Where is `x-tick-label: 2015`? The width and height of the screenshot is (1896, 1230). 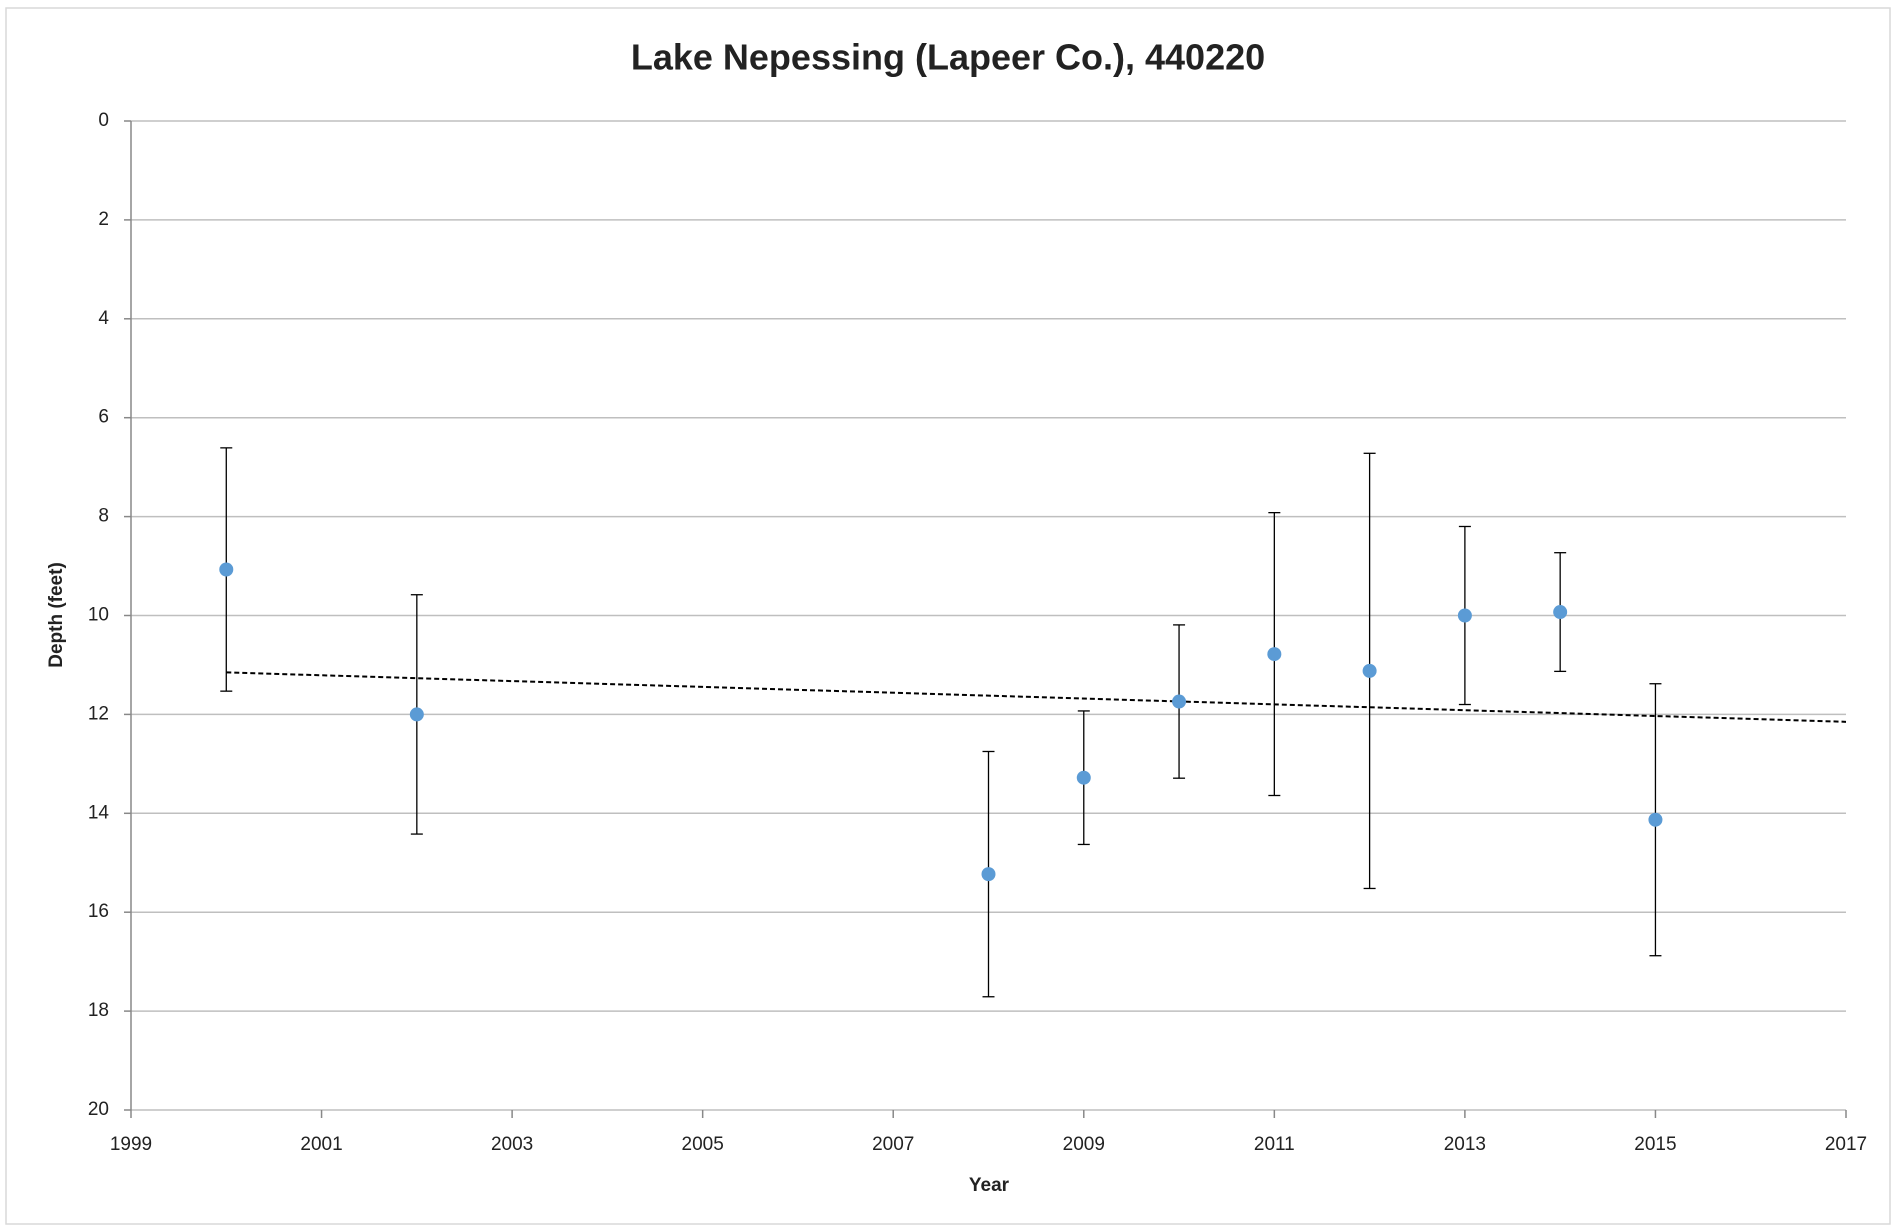 x-tick-label: 2015 is located at coordinates (1655, 1144).